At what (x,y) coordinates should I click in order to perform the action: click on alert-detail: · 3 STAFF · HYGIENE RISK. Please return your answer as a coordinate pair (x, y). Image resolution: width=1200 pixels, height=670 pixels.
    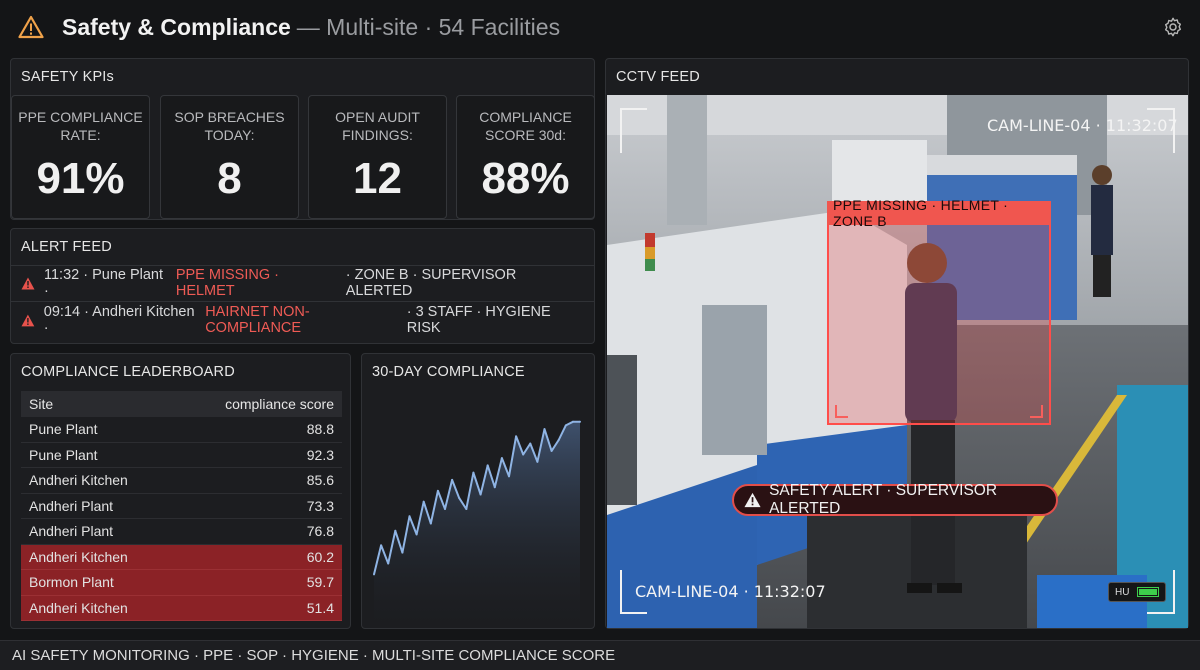
    Looking at the image, I should click on (478, 320).